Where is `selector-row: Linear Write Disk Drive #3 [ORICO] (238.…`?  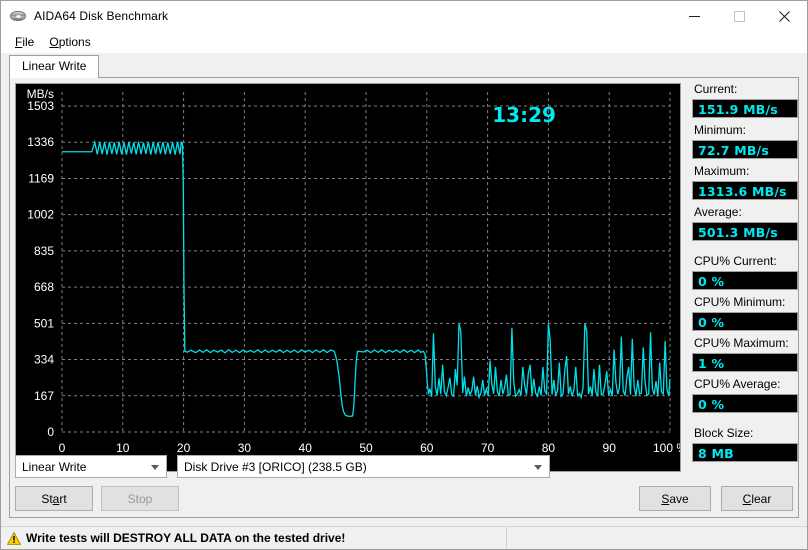
selector-row: Linear Write Disk Drive #3 [ORICO] (238.… is located at coordinates (404, 466).